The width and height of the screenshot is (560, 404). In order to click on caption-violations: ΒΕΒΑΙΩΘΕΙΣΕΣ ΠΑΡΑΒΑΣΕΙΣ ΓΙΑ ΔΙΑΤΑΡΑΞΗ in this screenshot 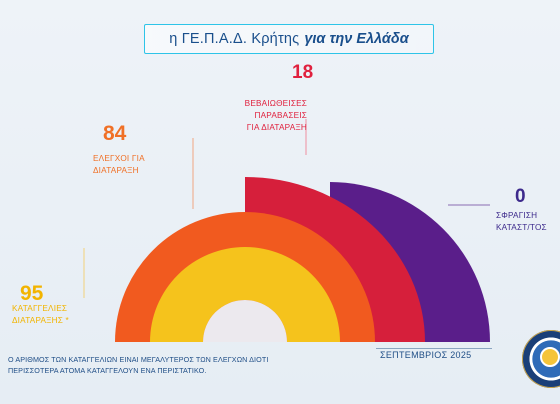, I will do `click(267, 116)`.